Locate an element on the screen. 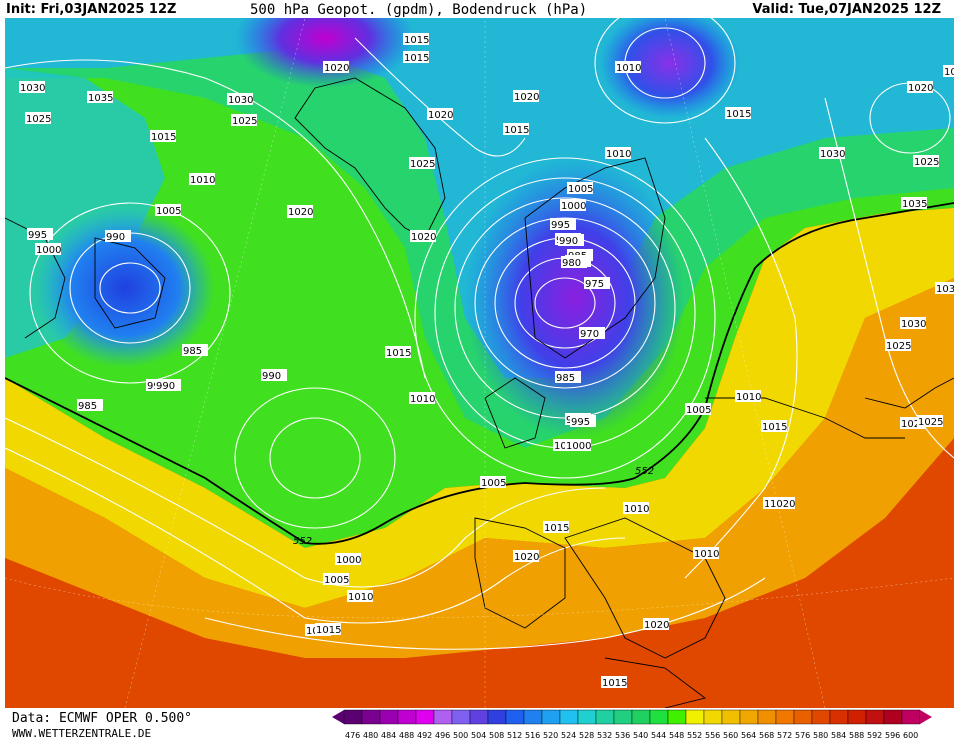  legend-value: 544 is located at coordinates (658, 735).